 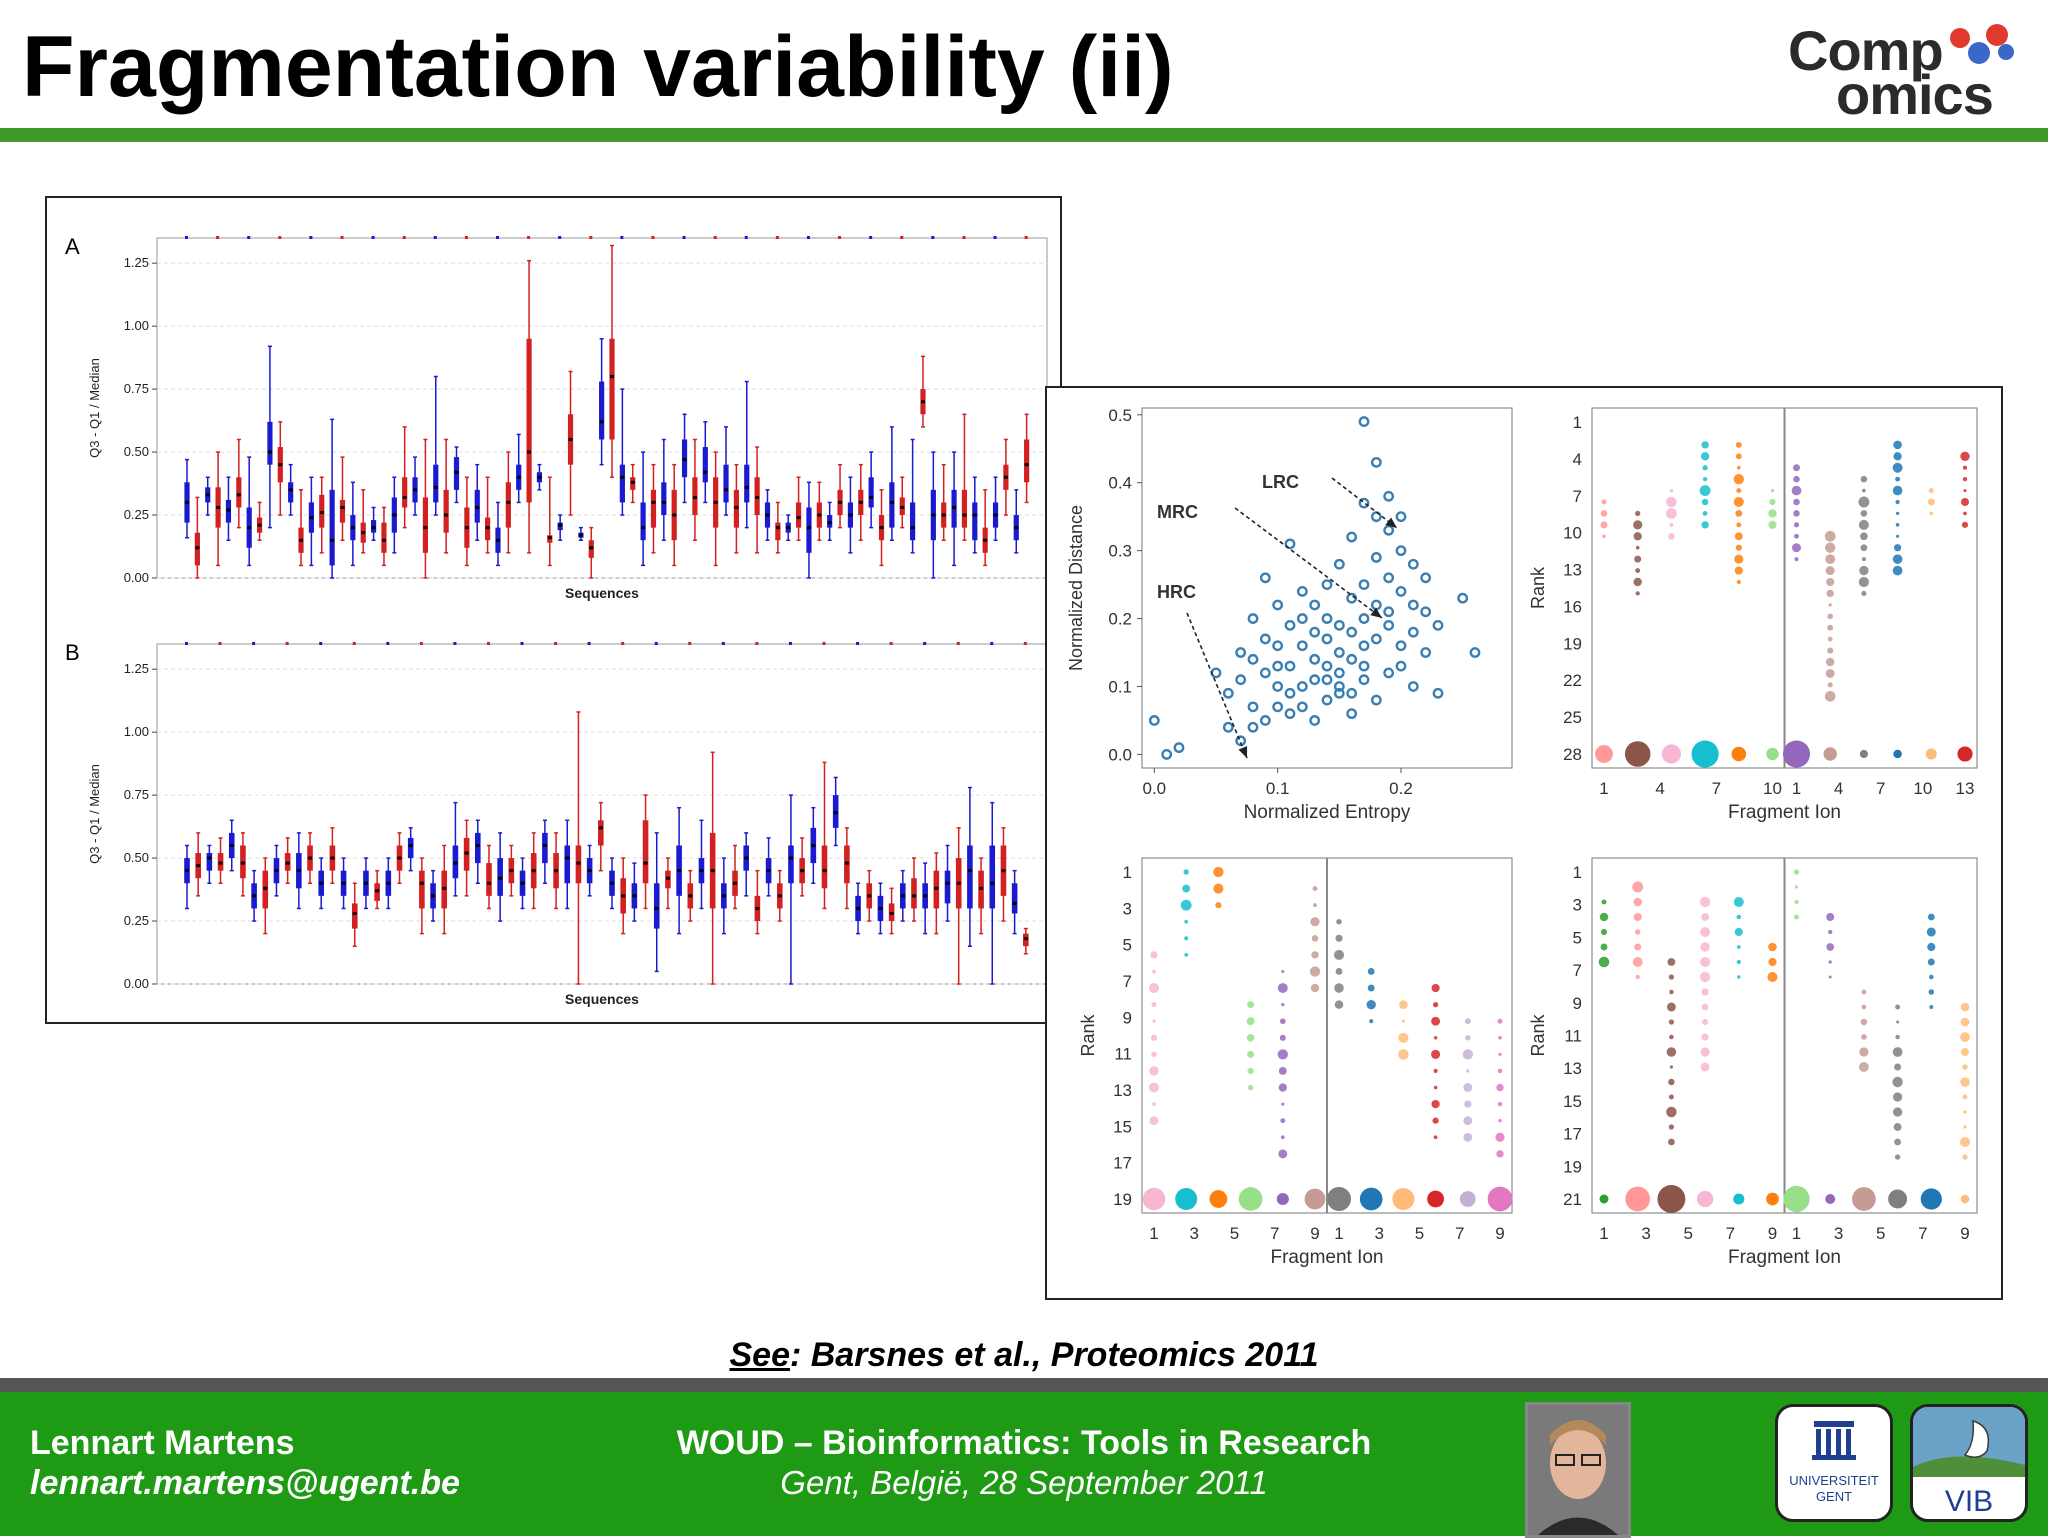 What do you see at coordinates (1123, 1054) in the screenshot?
I see `bubble-y-tick-label: 11` at bounding box center [1123, 1054].